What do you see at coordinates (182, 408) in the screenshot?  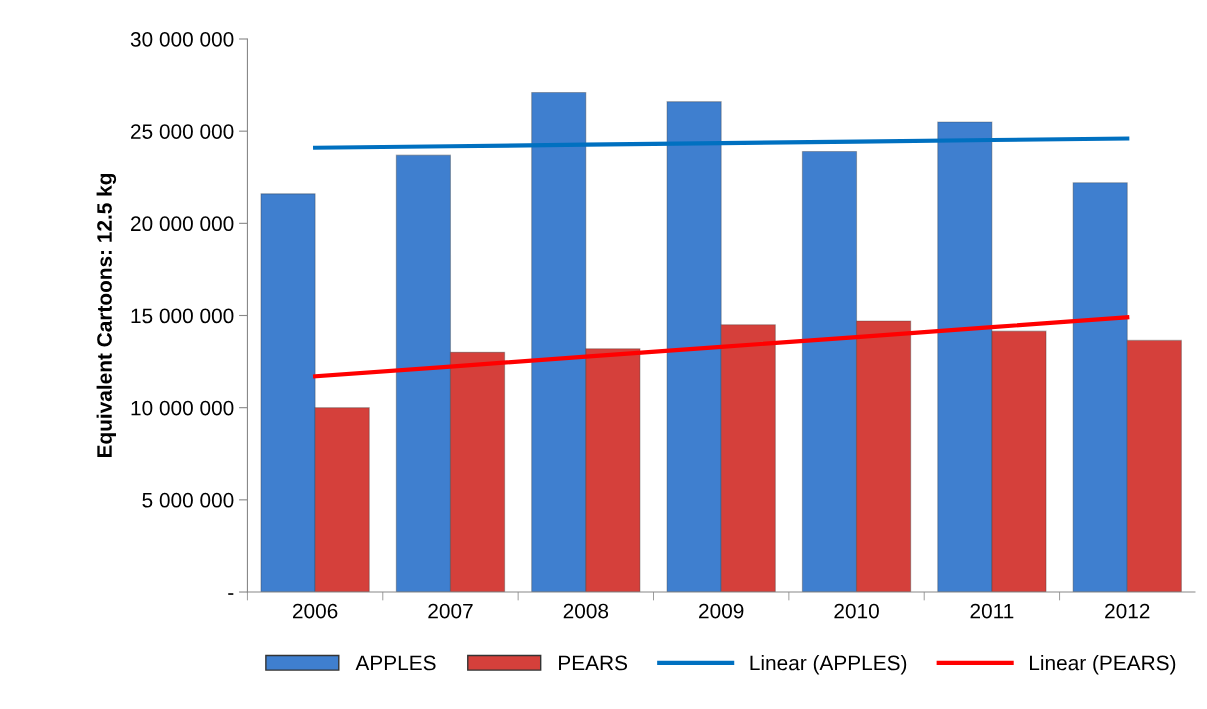 I see `y-tick-label: 10 000 000` at bounding box center [182, 408].